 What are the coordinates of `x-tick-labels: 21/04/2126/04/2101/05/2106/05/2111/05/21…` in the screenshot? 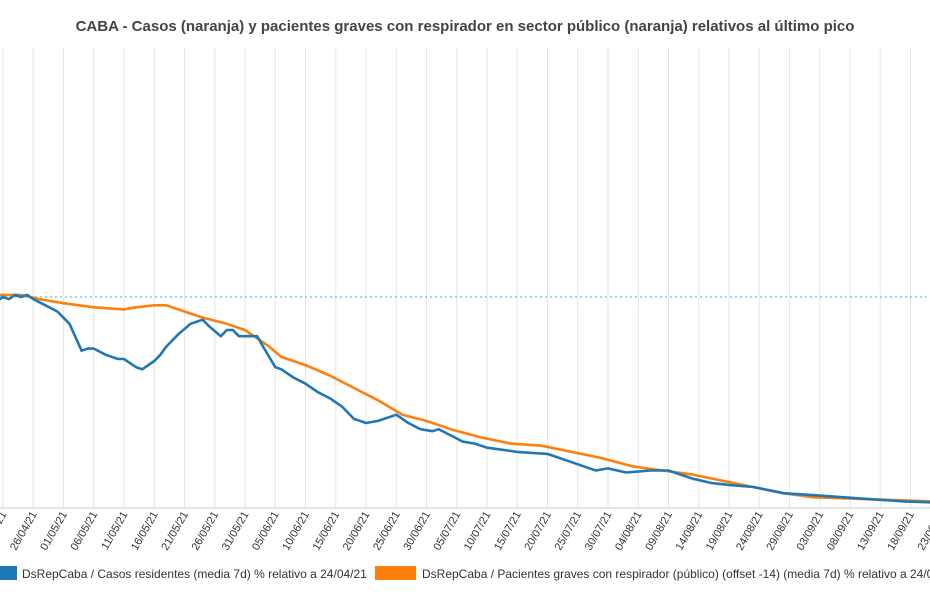 It's located at (465, 531).